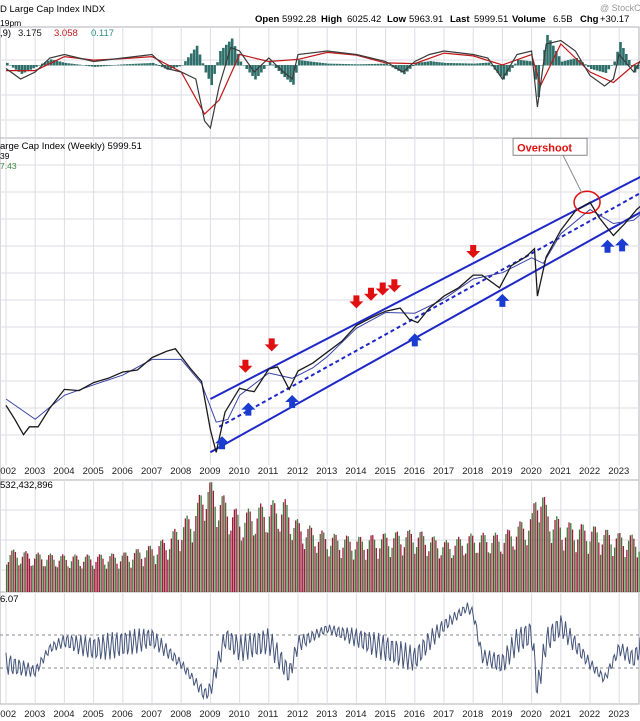  What do you see at coordinates (63, 714) in the screenshot?
I see `x-tick-label: 2004` at bounding box center [63, 714].